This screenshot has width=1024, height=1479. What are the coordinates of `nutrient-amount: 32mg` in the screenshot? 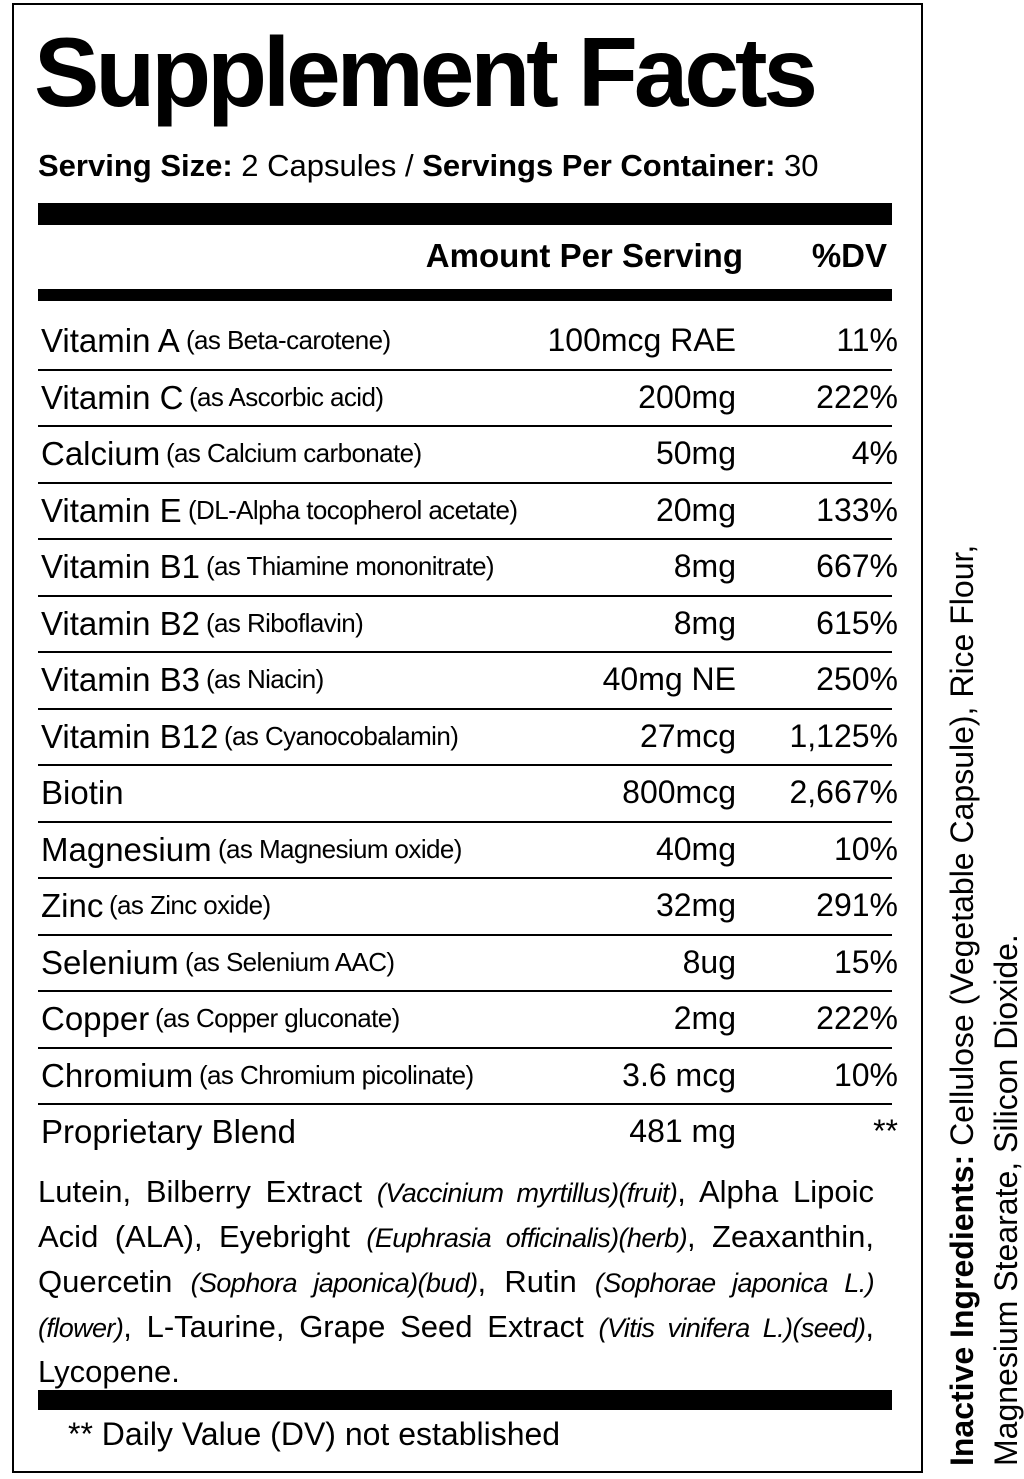 It's located at (695, 905).